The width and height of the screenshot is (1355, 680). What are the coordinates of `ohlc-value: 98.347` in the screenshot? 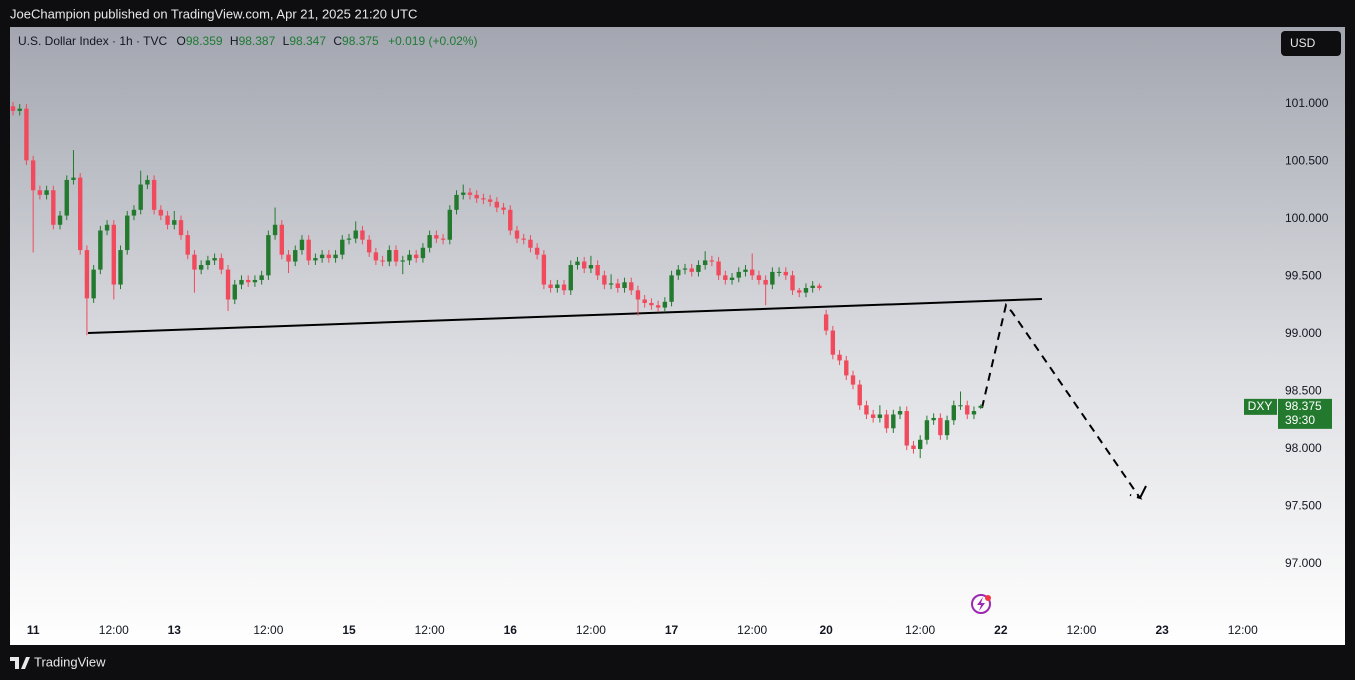 It's located at (307, 41).